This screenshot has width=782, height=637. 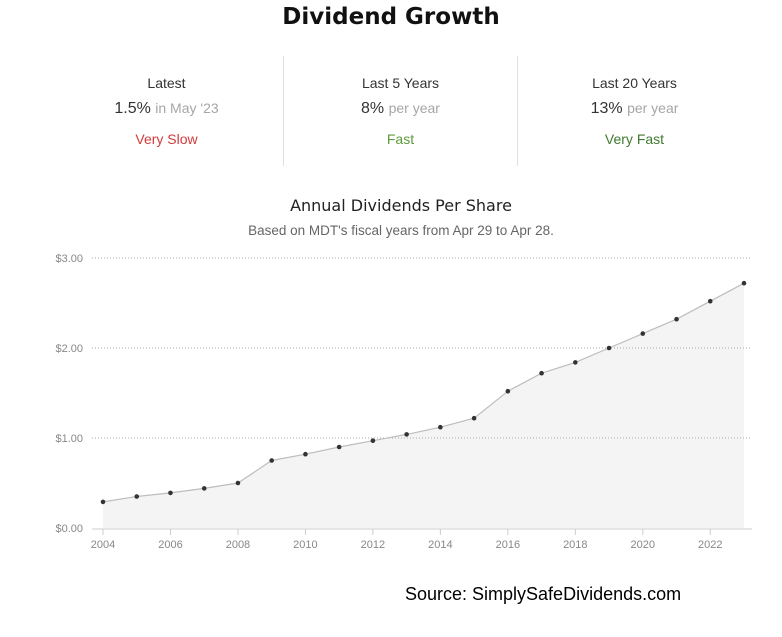 I want to click on x-tick-label: 2004, so click(x=103, y=545).